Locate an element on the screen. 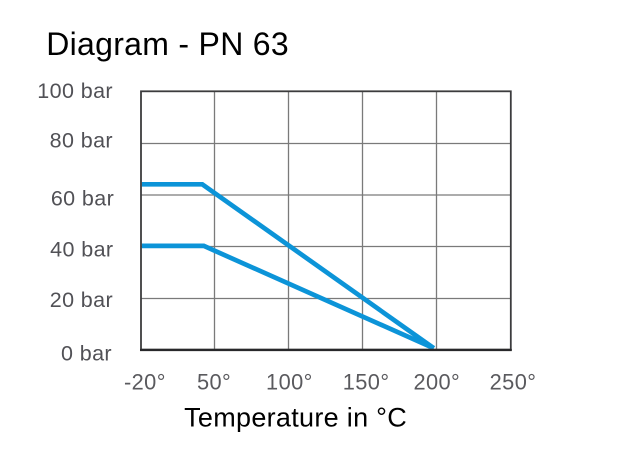  svg-text: 200° is located at coordinates (436, 381).